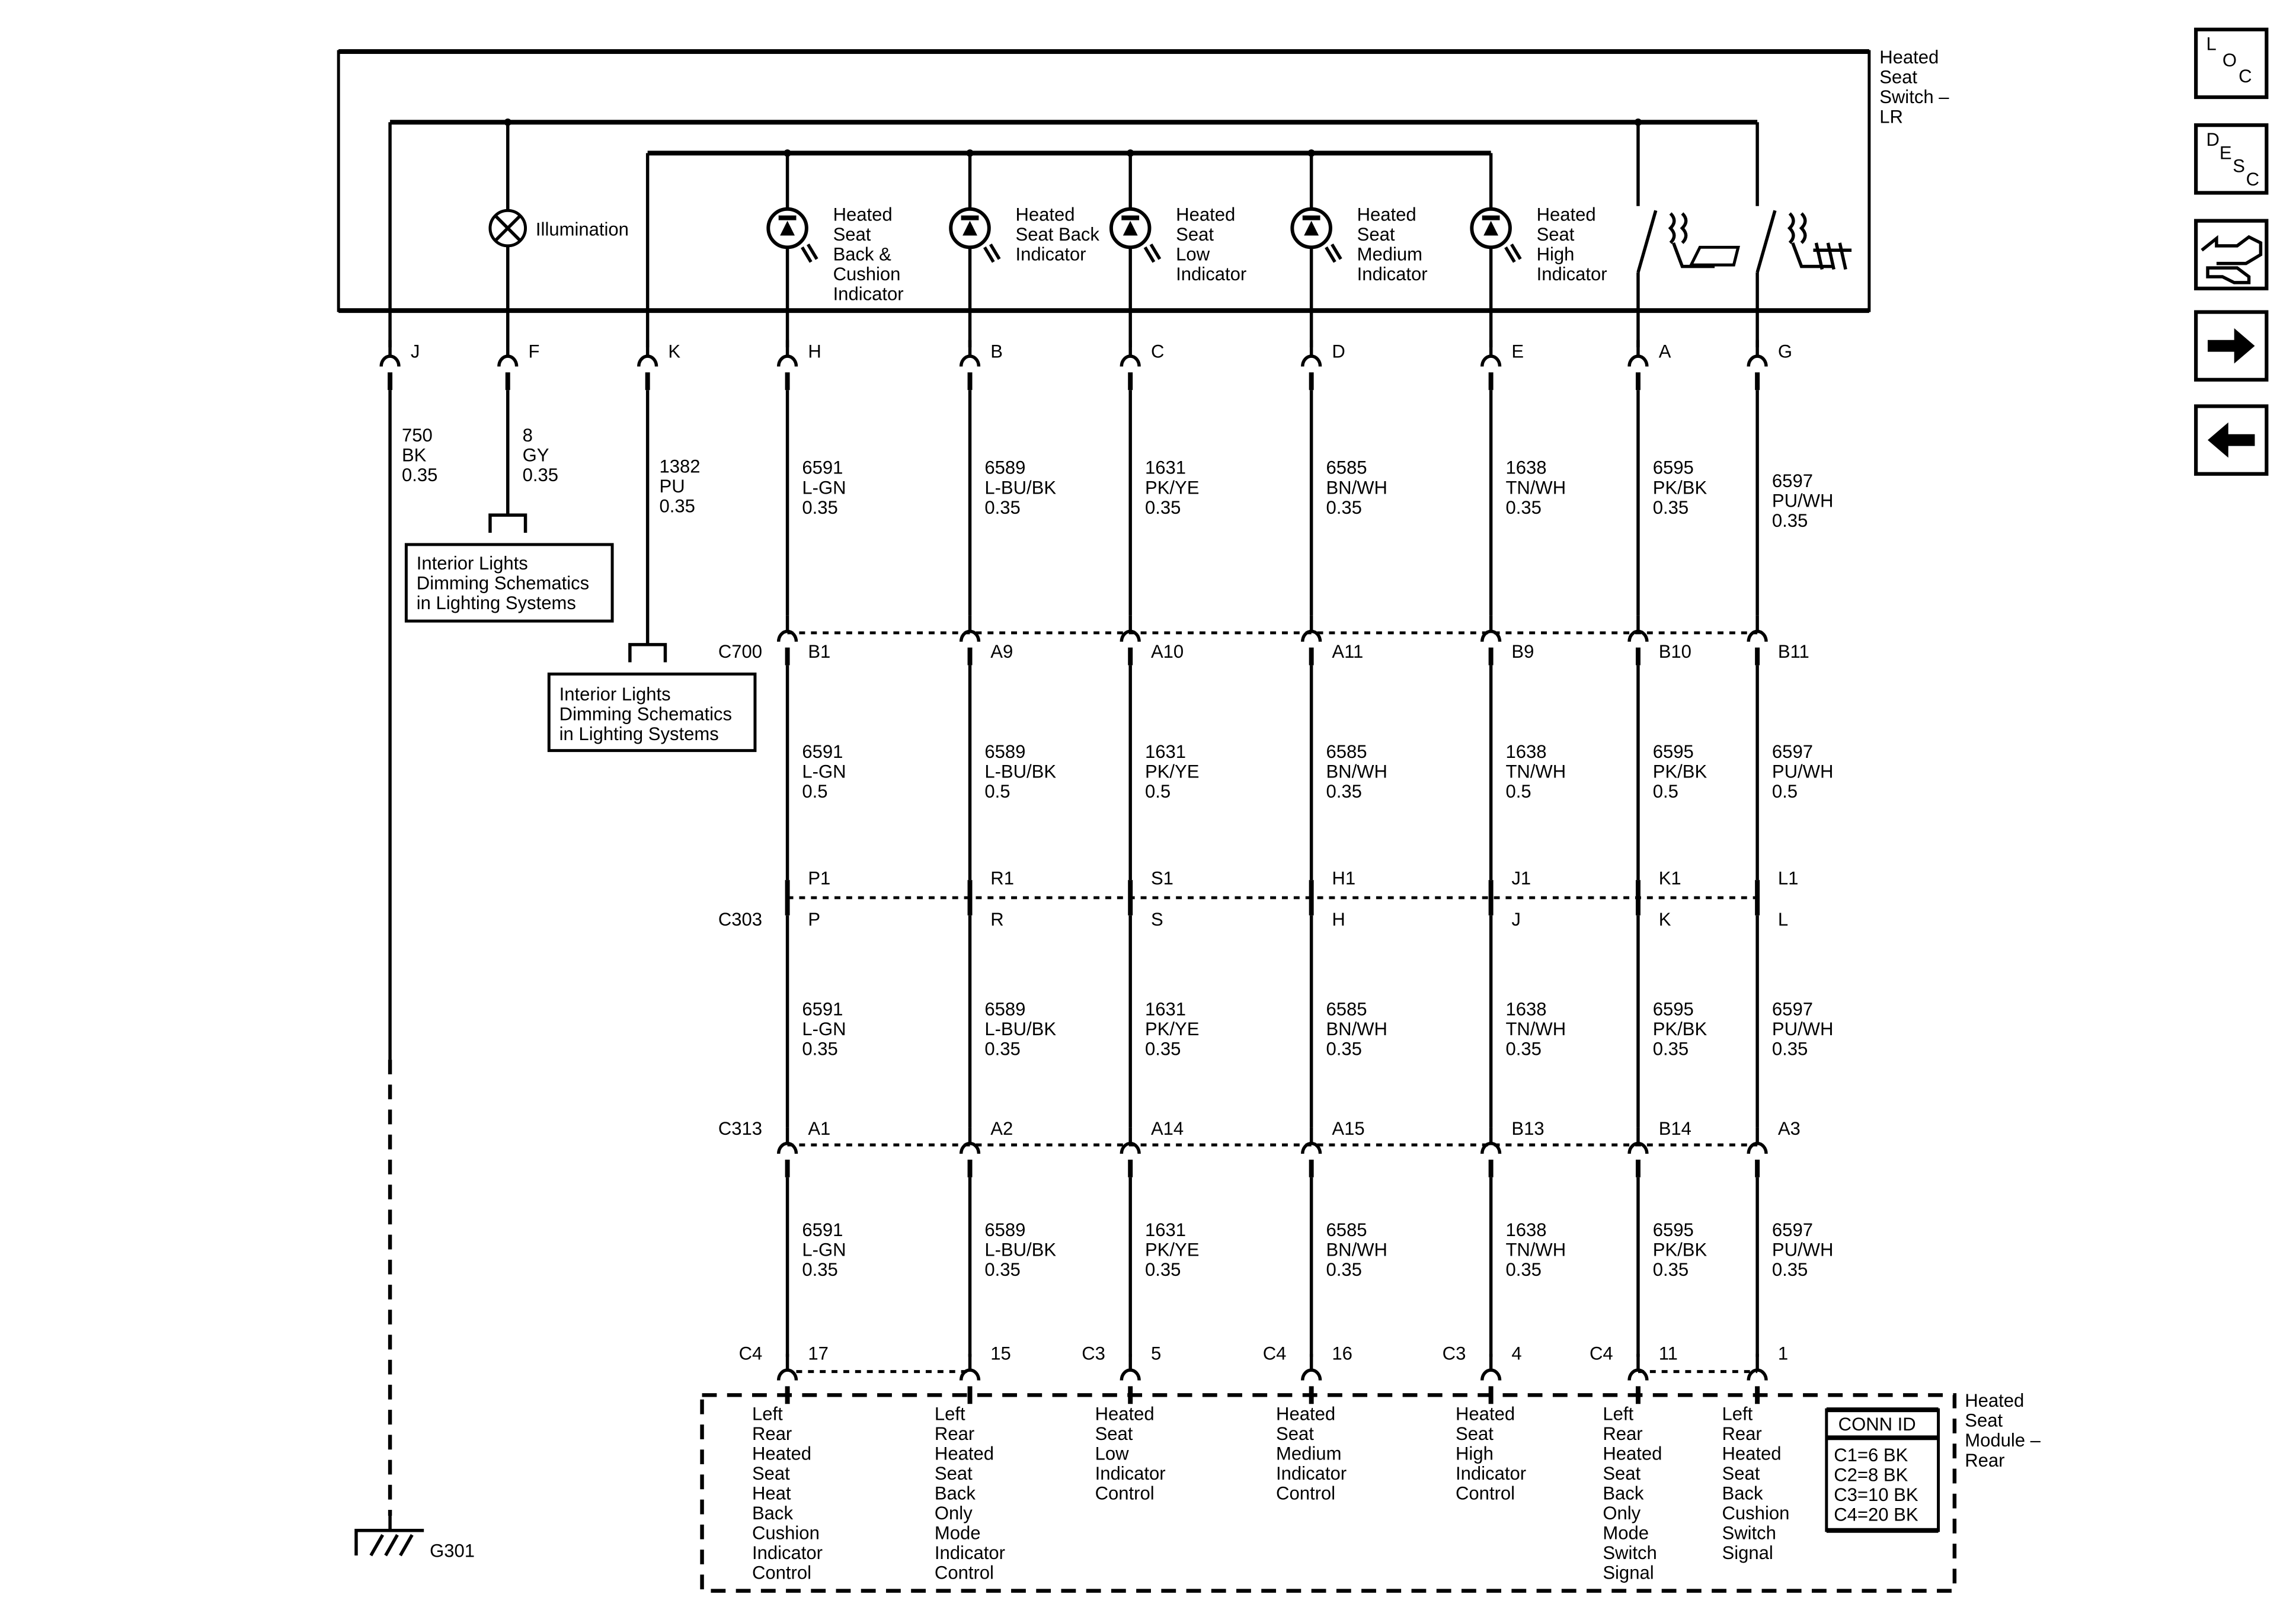 The height and width of the screenshot is (1610, 2296). Describe the element at coordinates (1305, 1493) in the screenshot. I see `pin-function-label: Control` at that location.